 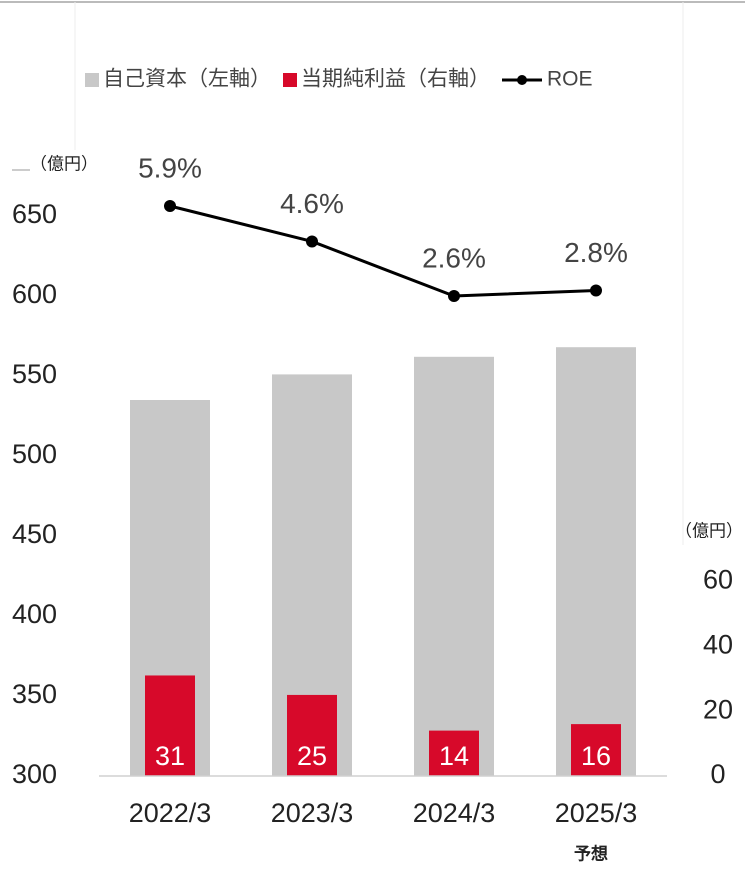 What do you see at coordinates (34, 694) in the screenshot?
I see `y-tick-label: 350` at bounding box center [34, 694].